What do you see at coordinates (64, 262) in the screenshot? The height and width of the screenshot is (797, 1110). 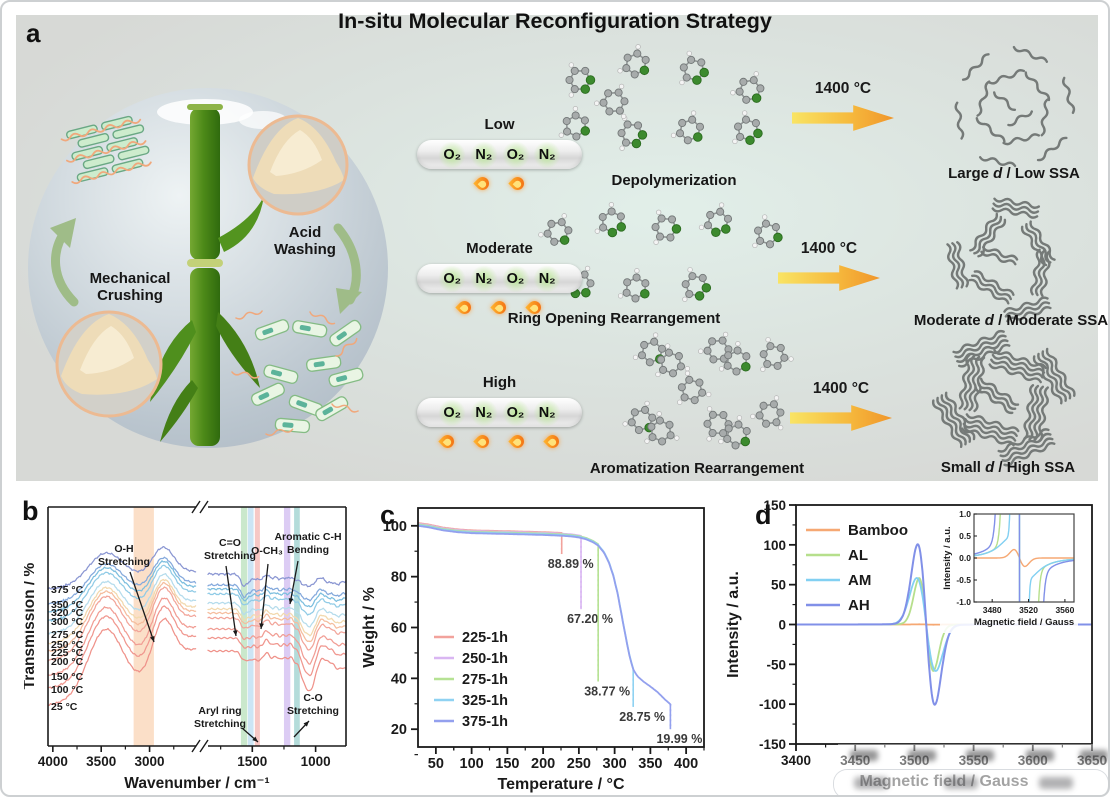 I see `cycle-arrow-left-icon` at bounding box center [64, 262].